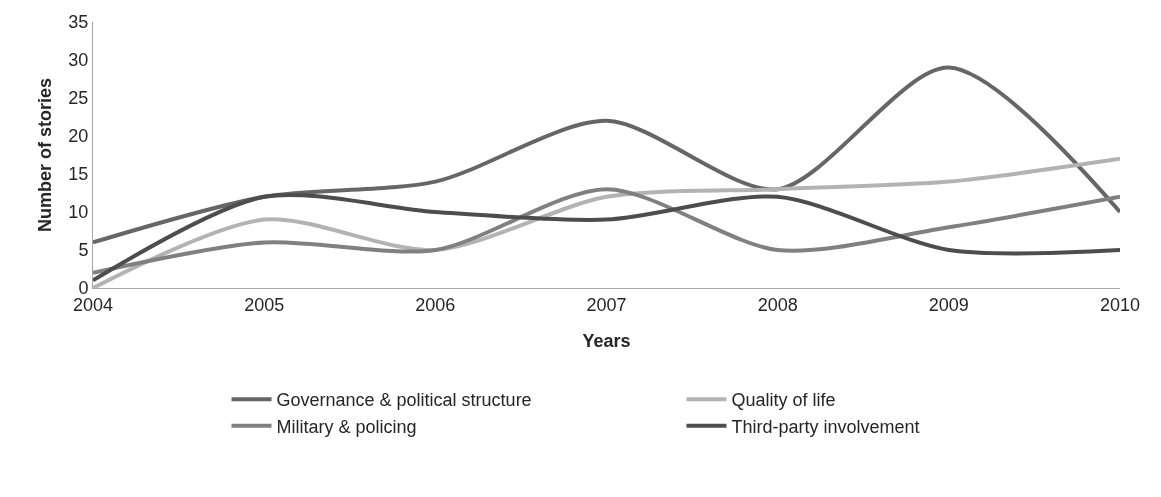  Describe the element at coordinates (264, 304) in the screenshot. I see `x-tick-label: 2005` at that location.